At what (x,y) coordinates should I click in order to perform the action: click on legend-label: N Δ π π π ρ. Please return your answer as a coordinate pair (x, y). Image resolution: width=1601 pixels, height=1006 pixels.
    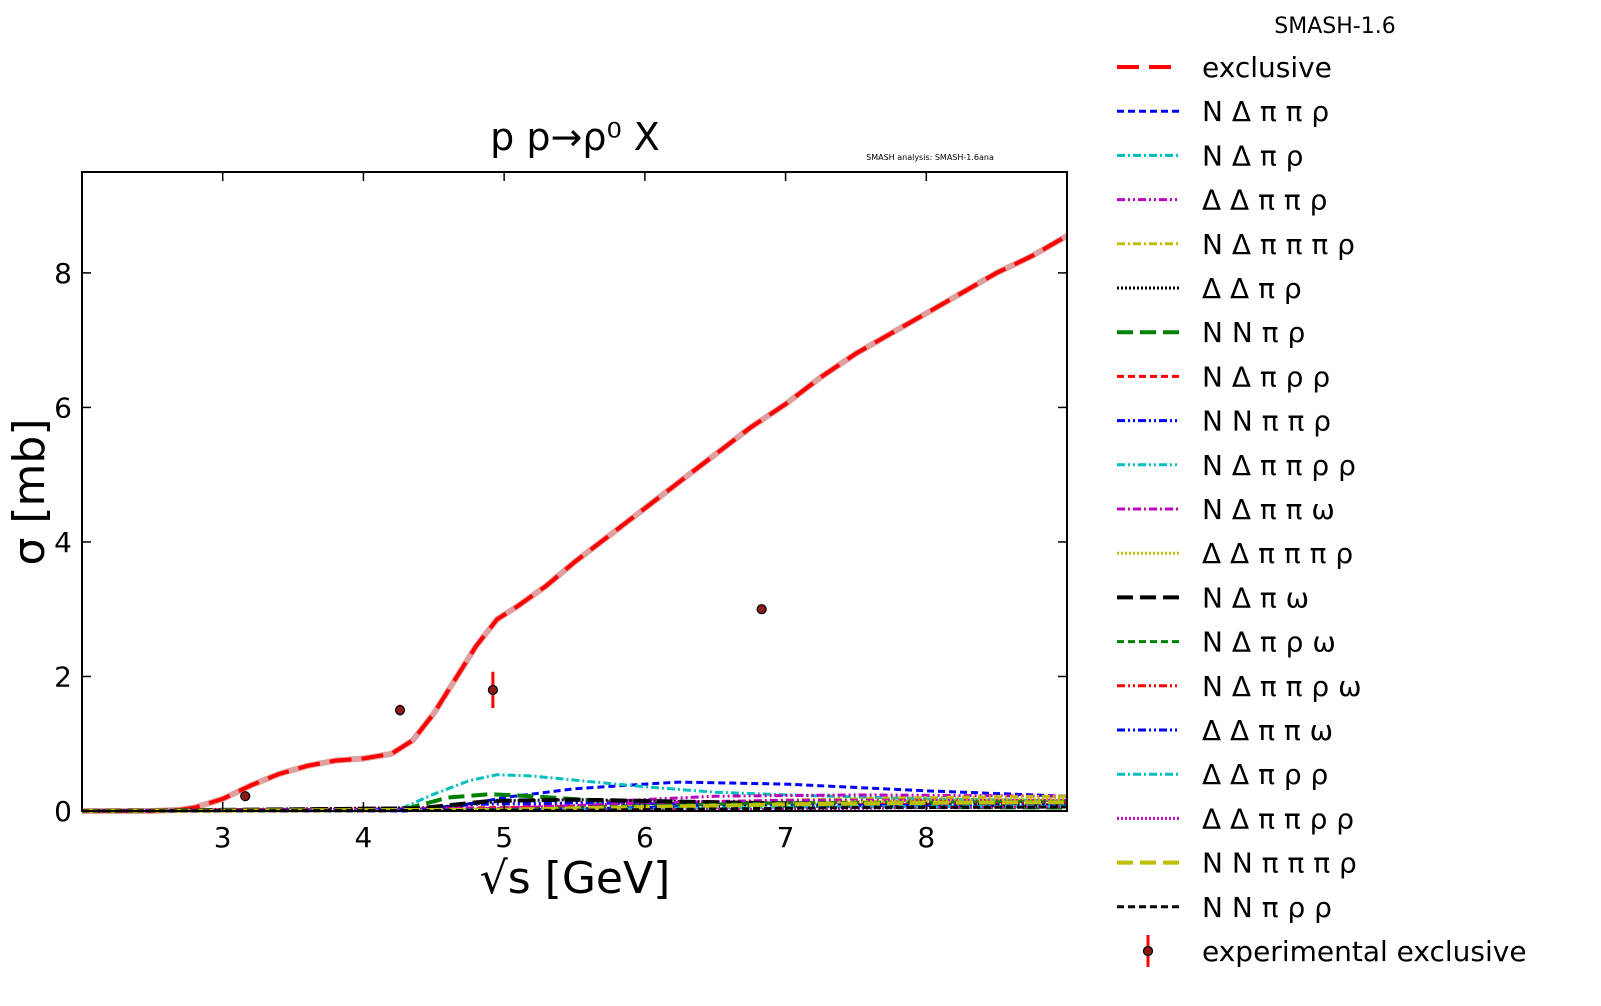
    Looking at the image, I should click on (1278, 244).